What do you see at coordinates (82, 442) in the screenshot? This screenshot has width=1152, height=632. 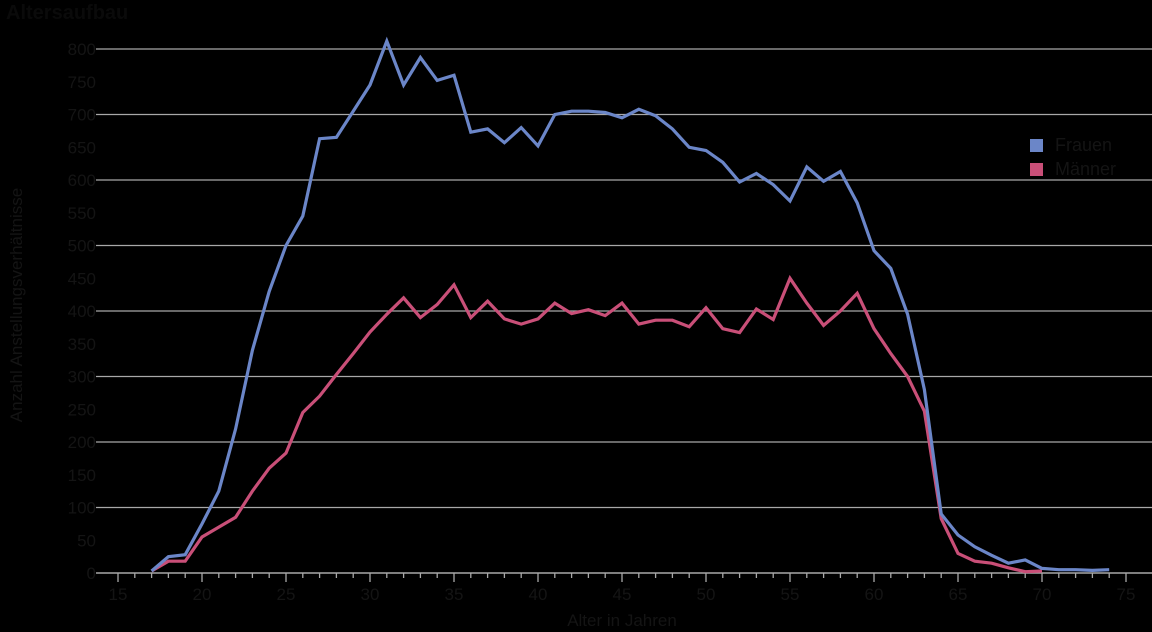 I see `y-tick-label: 200` at bounding box center [82, 442].